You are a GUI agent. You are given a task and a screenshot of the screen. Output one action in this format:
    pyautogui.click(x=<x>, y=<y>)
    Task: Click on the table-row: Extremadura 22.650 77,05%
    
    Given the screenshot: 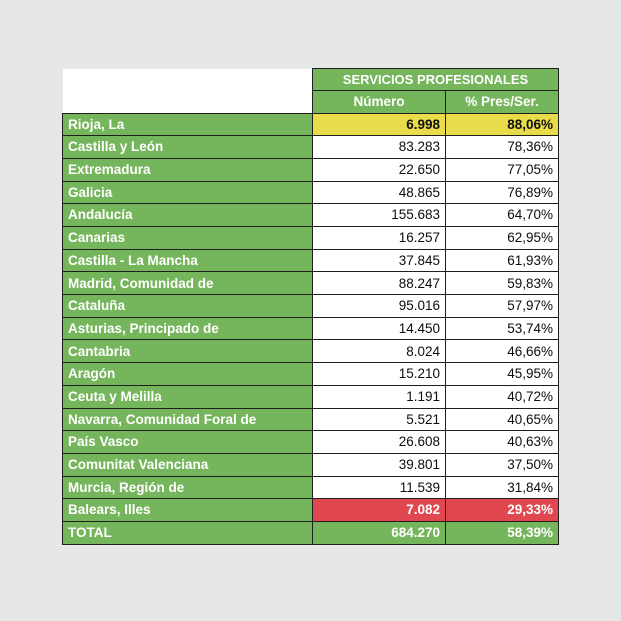 What is the action you would take?
    pyautogui.click(x=310, y=169)
    